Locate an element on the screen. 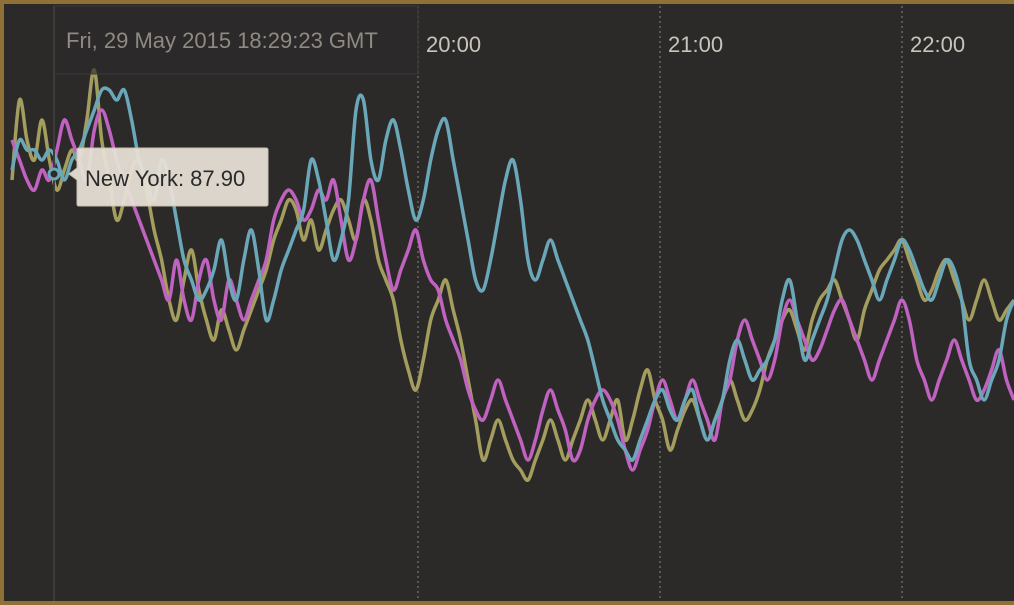 Image resolution: width=1014 pixels, height=605 pixels. x-tick-label: 22:00 is located at coordinates (937, 44).